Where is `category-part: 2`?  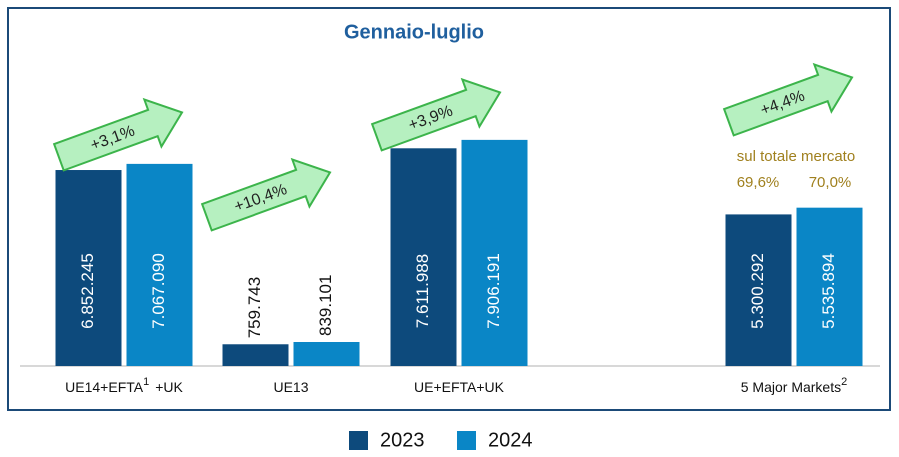 category-part: 2 is located at coordinates (844, 382).